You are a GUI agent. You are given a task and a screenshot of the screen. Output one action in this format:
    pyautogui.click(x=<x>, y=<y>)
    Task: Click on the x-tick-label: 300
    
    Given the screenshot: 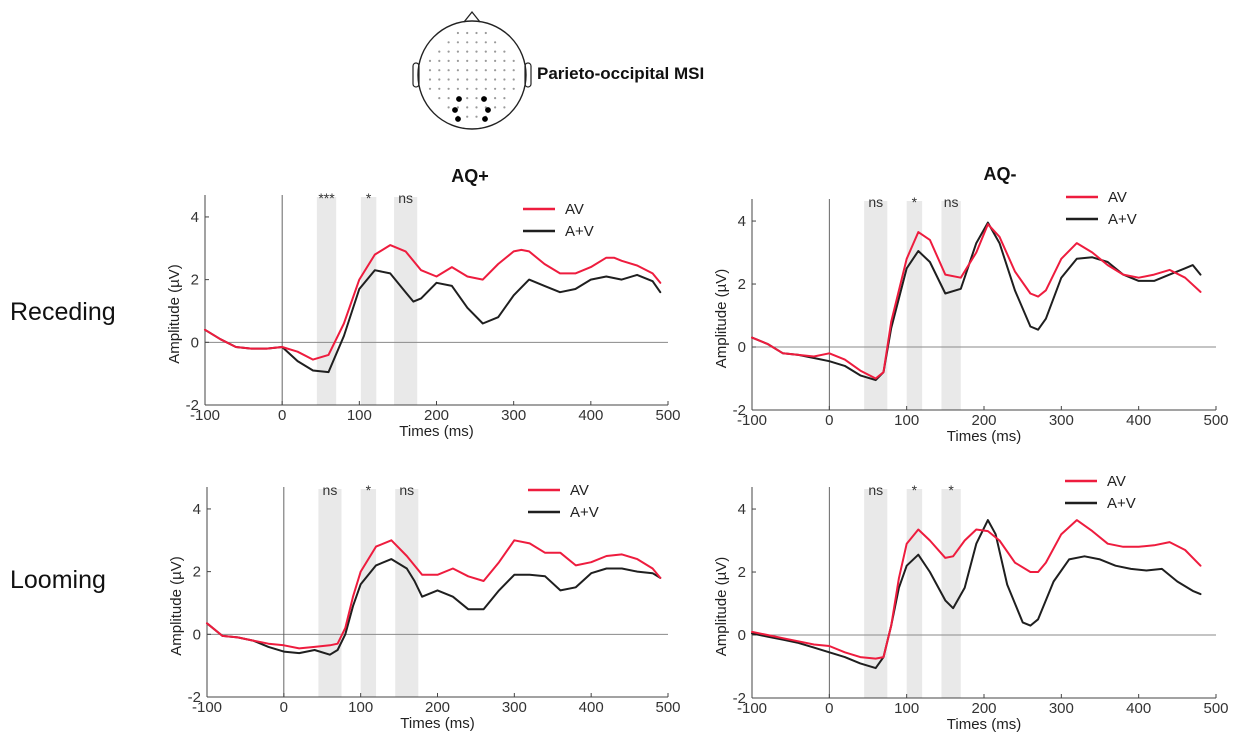 What is the action you would take?
    pyautogui.click(x=1061, y=420)
    